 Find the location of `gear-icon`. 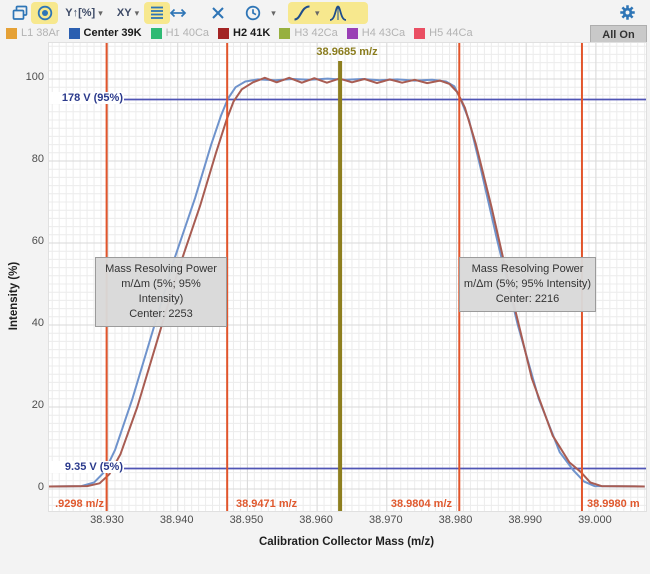

gear-icon is located at coordinates (627, 12).